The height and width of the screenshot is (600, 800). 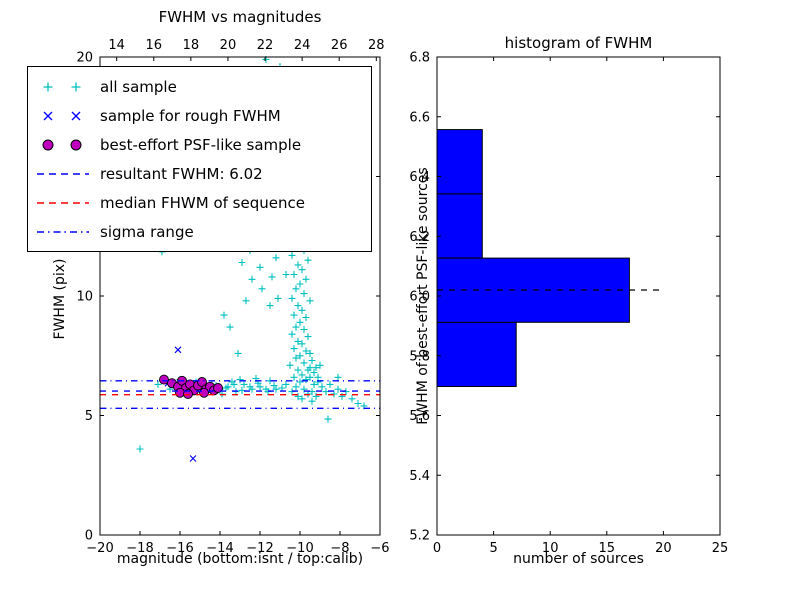 What do you see at coordinates (190, 115) in the screenshot?
I see `legend-item-label: sample for rough FWHM` at bounding box center [190, 115].